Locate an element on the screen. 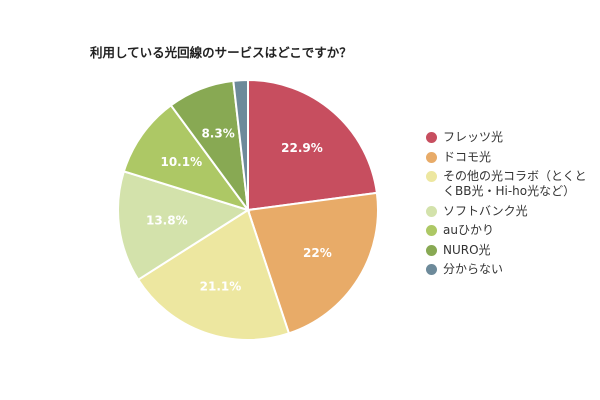  legend-label: ソフトバンク光 is located at coordinates (485, 210).